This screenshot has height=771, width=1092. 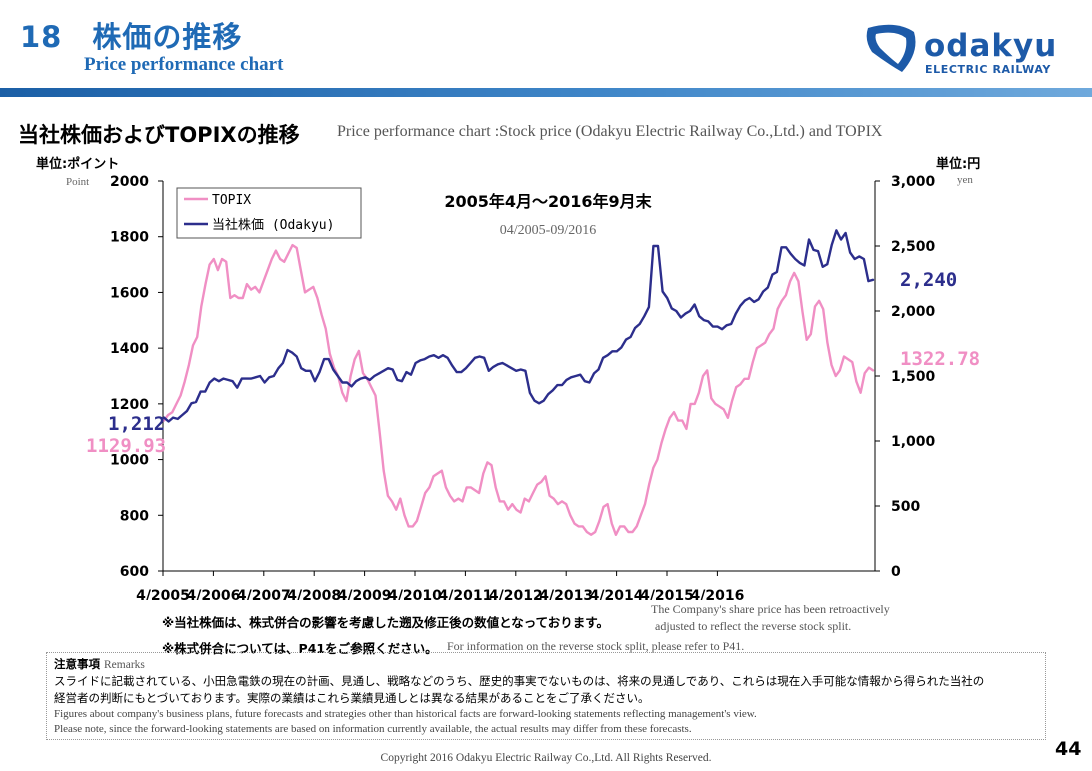 I want to click on left-tick-label: 1600, so click(x=129, y=293).